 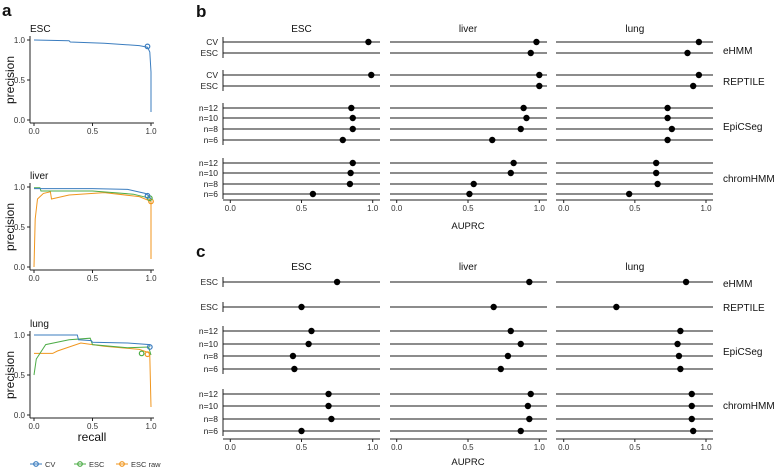 I want to click on method-label: EpiCSeg, so click(x=742, y=127).